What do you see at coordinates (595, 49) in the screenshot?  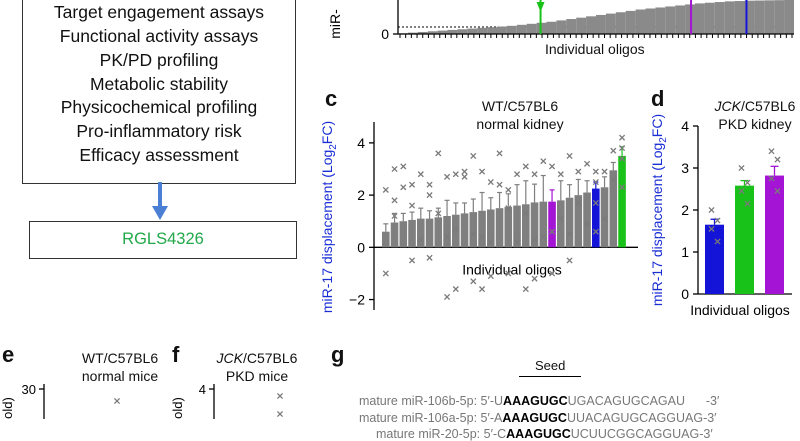 I see `chart-b-xlabel: Individual oligos` at bounding box center [595, 49].